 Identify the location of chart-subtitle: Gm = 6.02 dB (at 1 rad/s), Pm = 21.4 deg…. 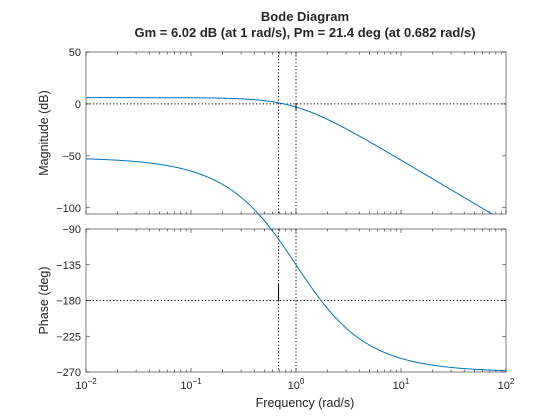
(304, 32).